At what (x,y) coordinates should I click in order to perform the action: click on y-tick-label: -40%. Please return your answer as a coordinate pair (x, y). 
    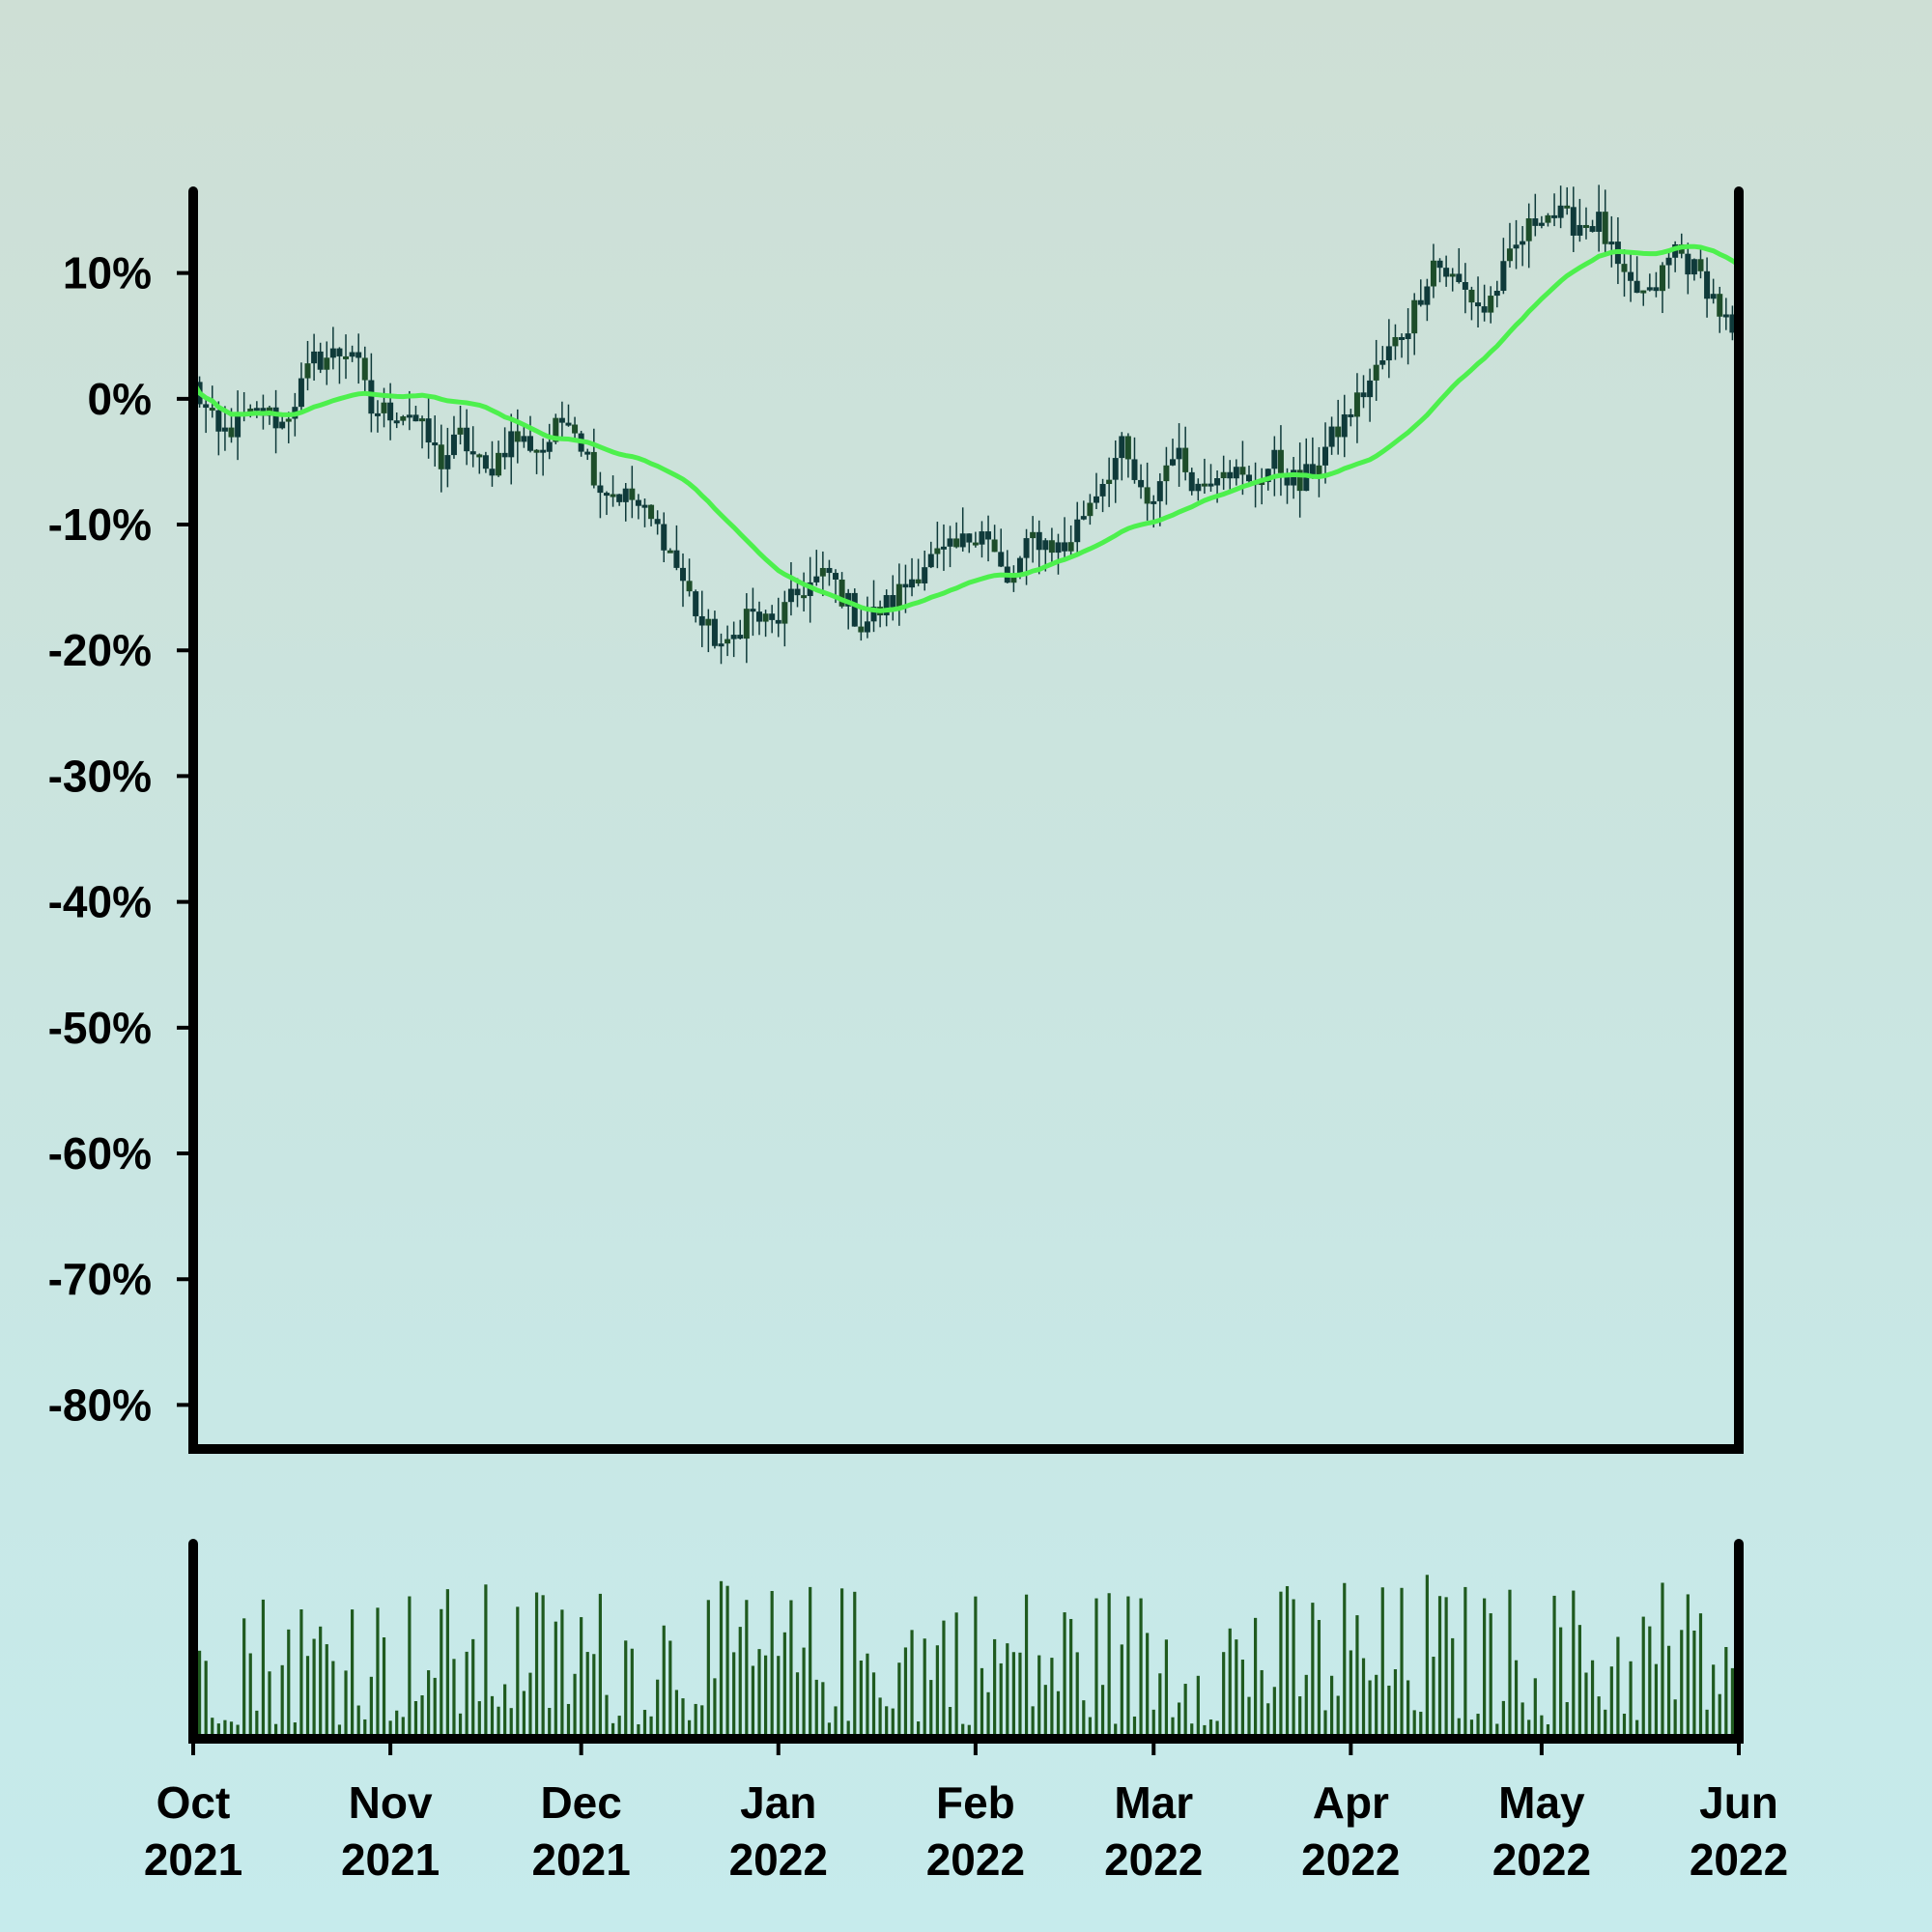
    Looking at the image, I should click on (100, 902).